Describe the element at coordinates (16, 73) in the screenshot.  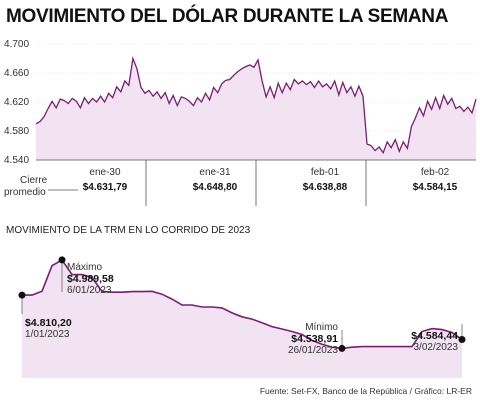
I see `y-tick-label: 4.660` at that location.